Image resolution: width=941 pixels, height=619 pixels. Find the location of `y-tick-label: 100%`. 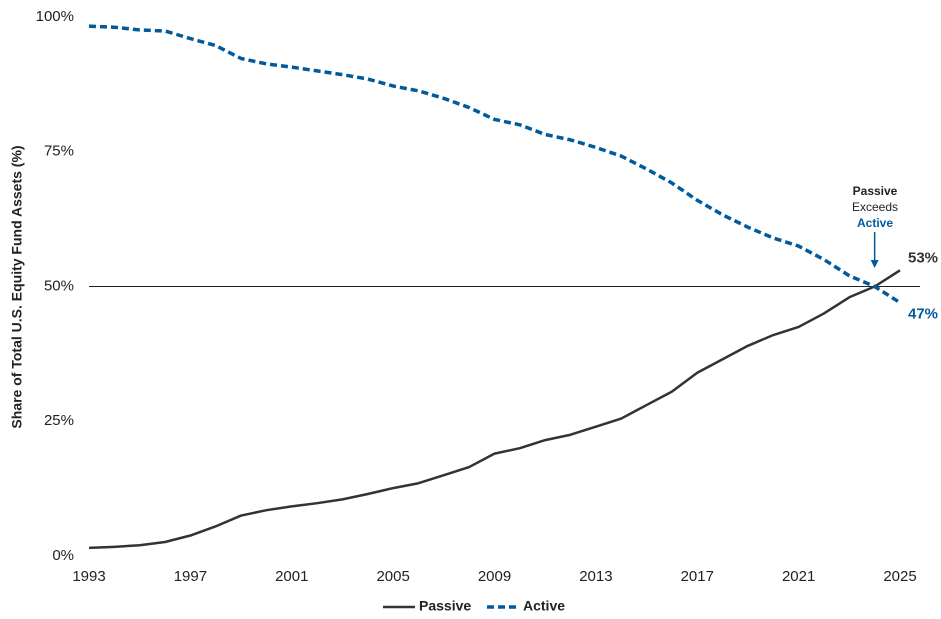

y-tick-label: 100% is located at coordinates (55, 16).